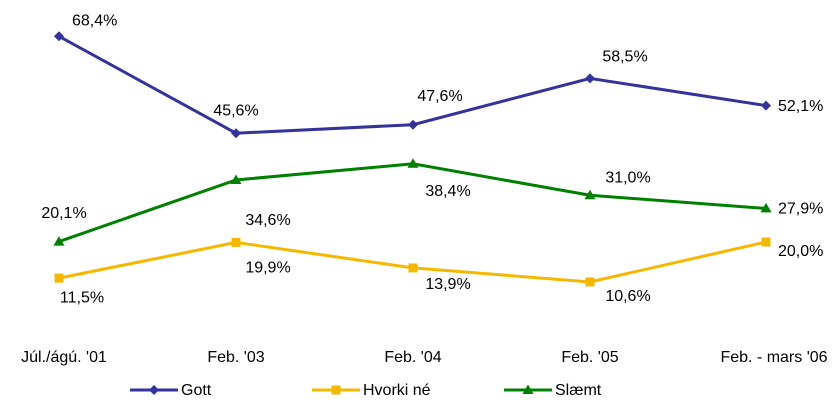 The image size is (837, 405). Describe the element at coordinates (439, 96) in the screenshot. I see `data-label: 47,6%` at that location.